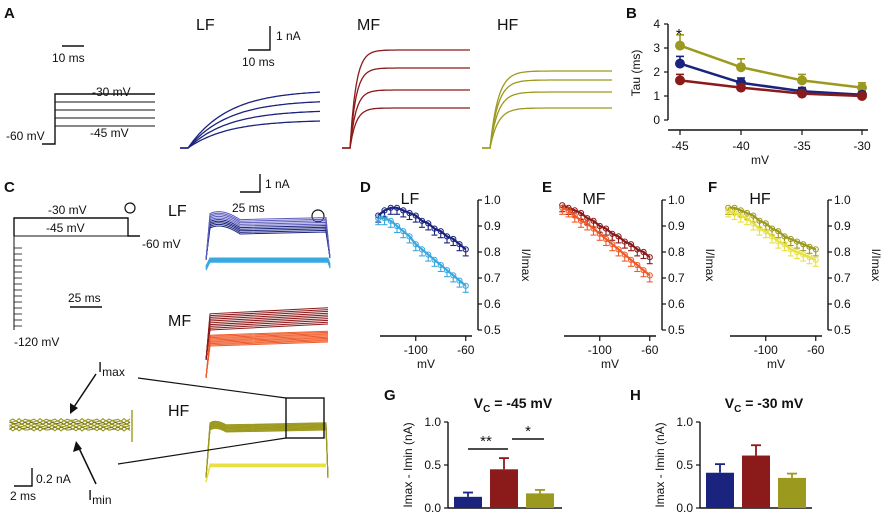 The height and width of the screenshot is (528, 892). Describe the element at coordinates (540, 500) in the screenshot. I see `g-bar-hf` at that location.